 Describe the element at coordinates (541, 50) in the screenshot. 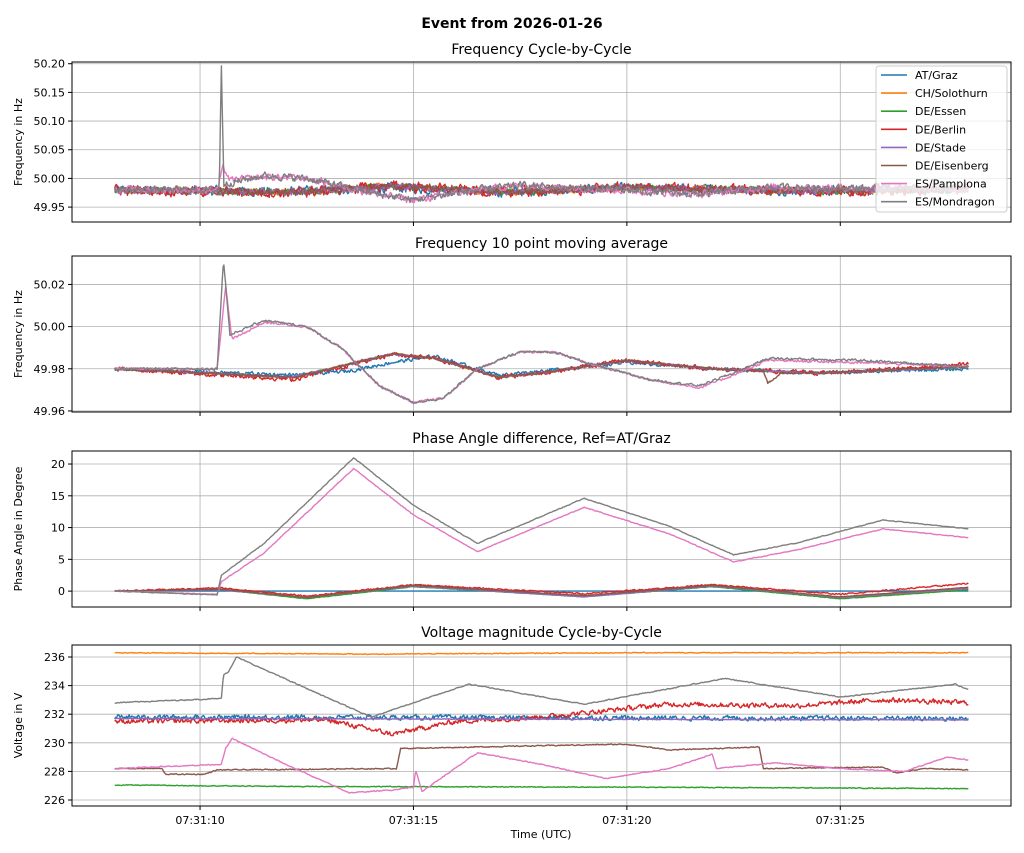

I see `subplot-title: Frequency Cycle-by-Cycle` at that location.